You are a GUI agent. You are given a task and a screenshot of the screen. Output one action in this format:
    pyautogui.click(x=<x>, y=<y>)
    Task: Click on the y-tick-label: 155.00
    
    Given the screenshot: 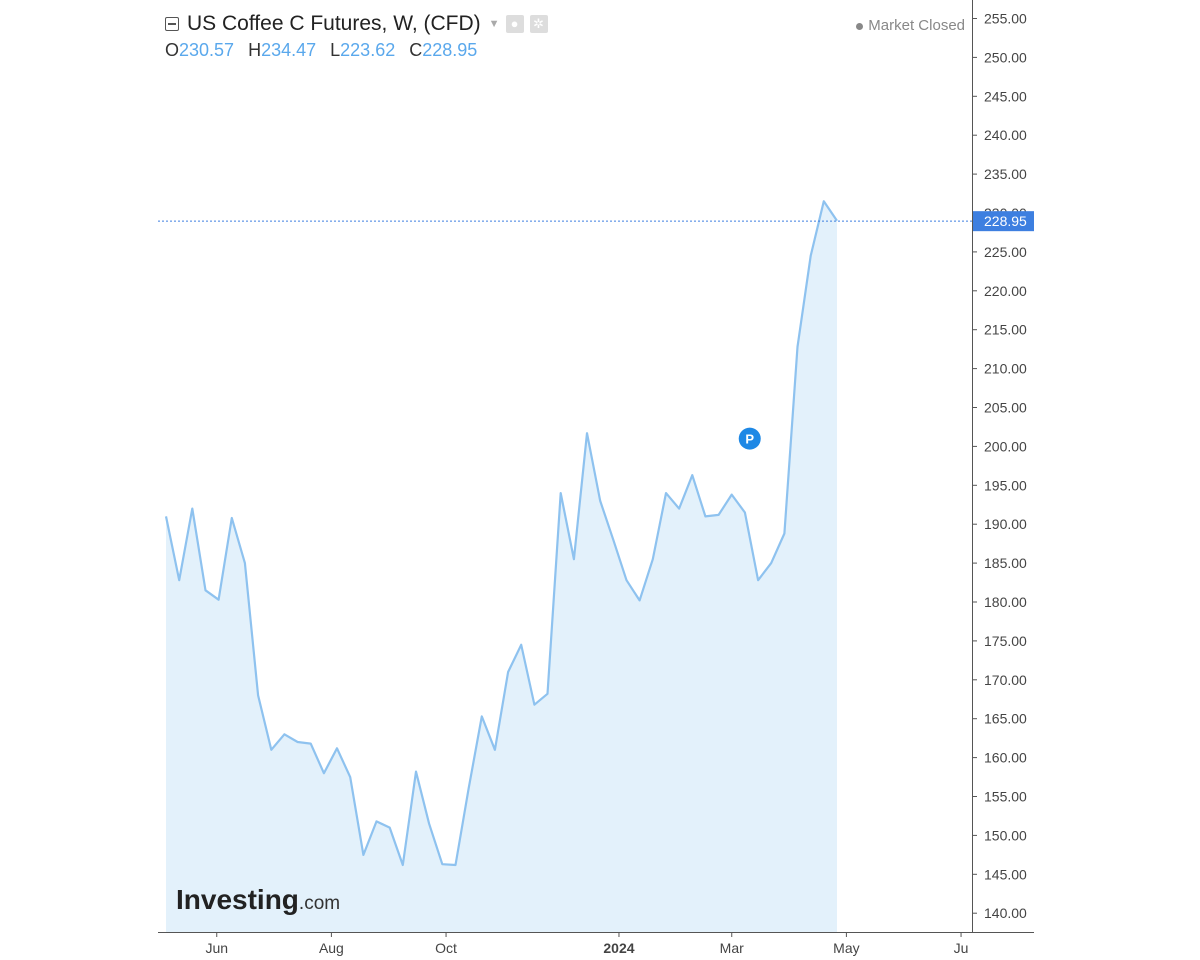 What is the action you would take?
    pyautogui.click(x=1005, y=797)
    